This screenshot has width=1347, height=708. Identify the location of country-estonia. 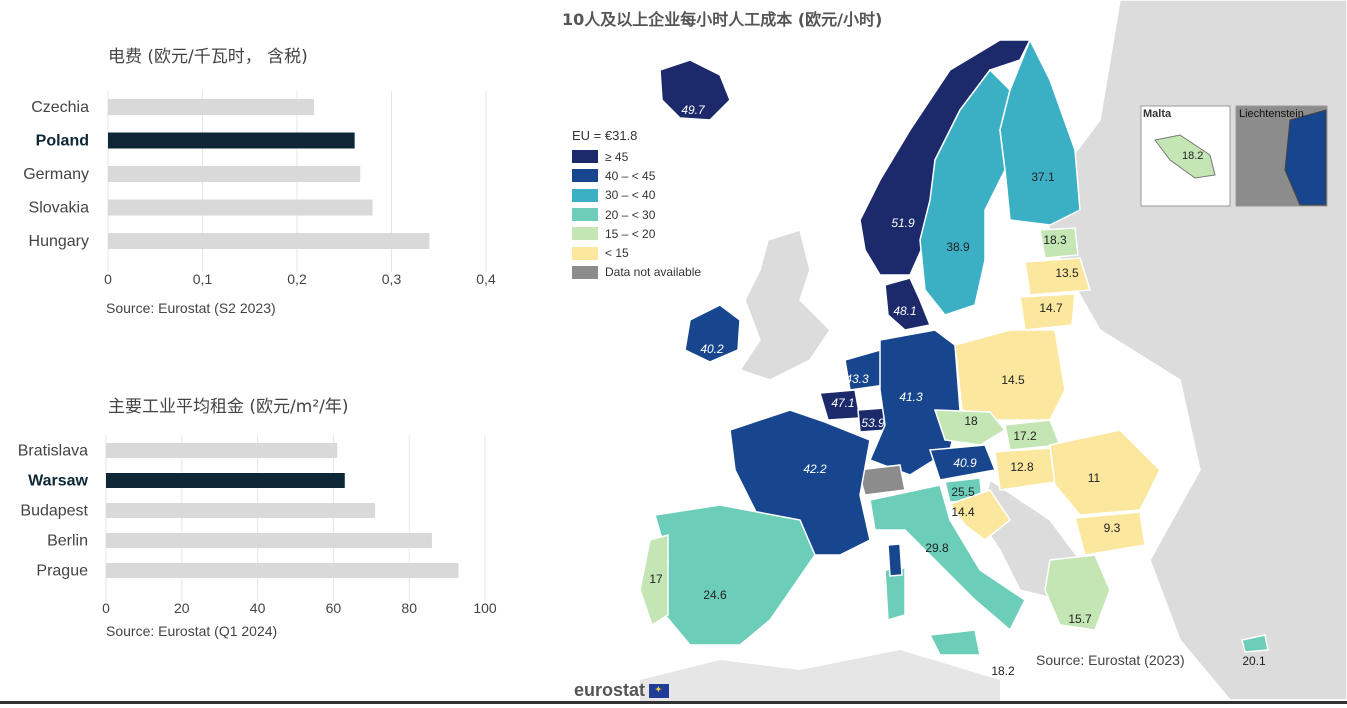
(1059, 243).